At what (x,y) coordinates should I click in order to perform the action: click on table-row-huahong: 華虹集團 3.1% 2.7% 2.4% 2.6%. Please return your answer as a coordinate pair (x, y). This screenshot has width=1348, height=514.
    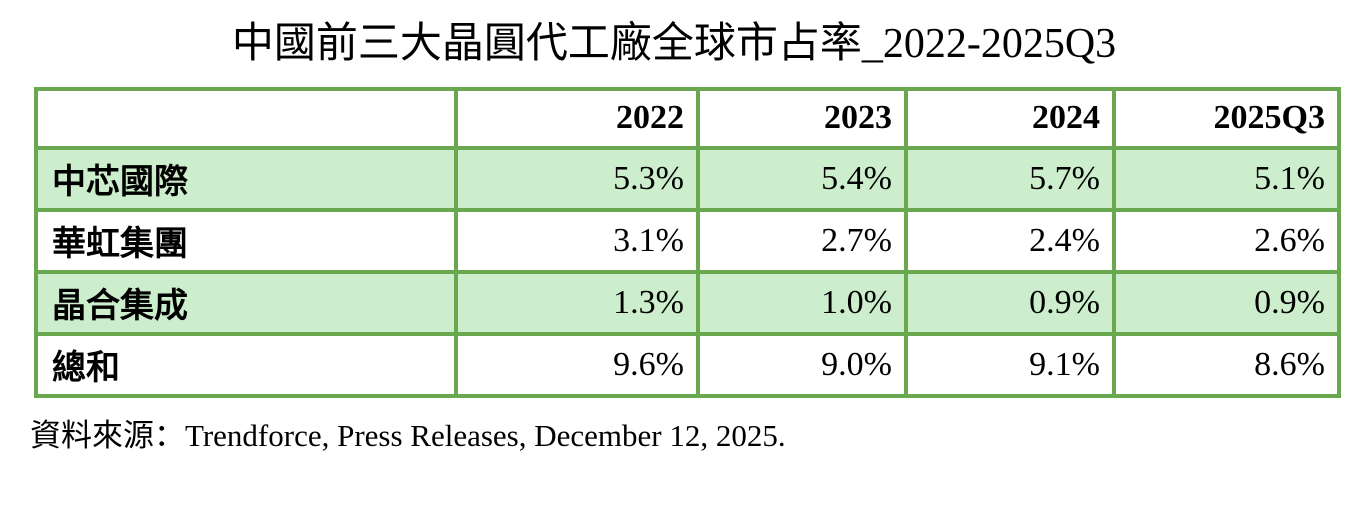
    Looking at the image, I should click on (687, 240).